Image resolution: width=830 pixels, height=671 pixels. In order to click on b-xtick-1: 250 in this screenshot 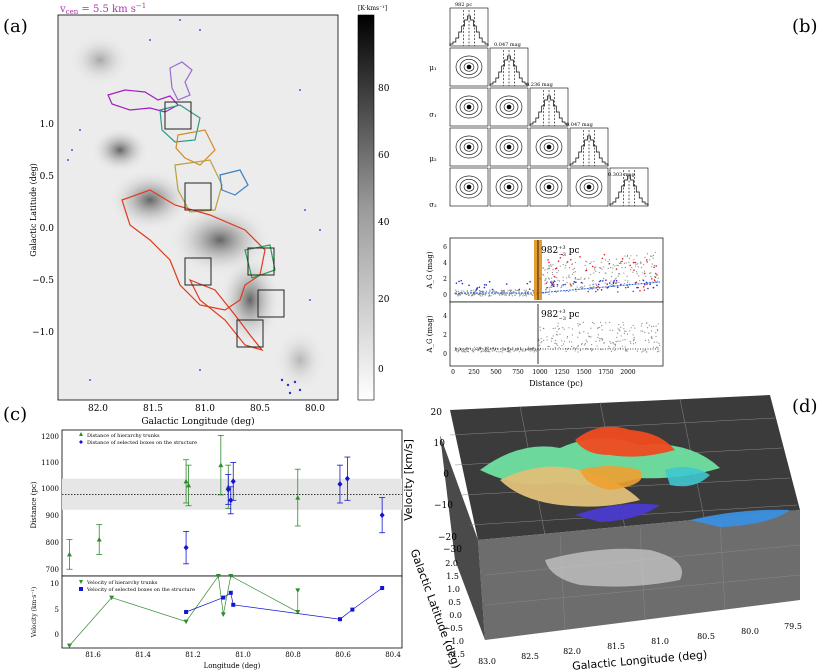, I will do `click(474, 372)`.